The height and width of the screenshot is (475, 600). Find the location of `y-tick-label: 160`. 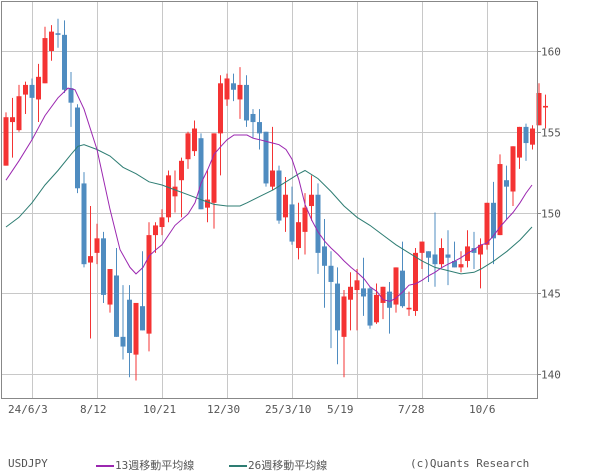

y-tick-label: 160 is located at coordinates (551, 52).